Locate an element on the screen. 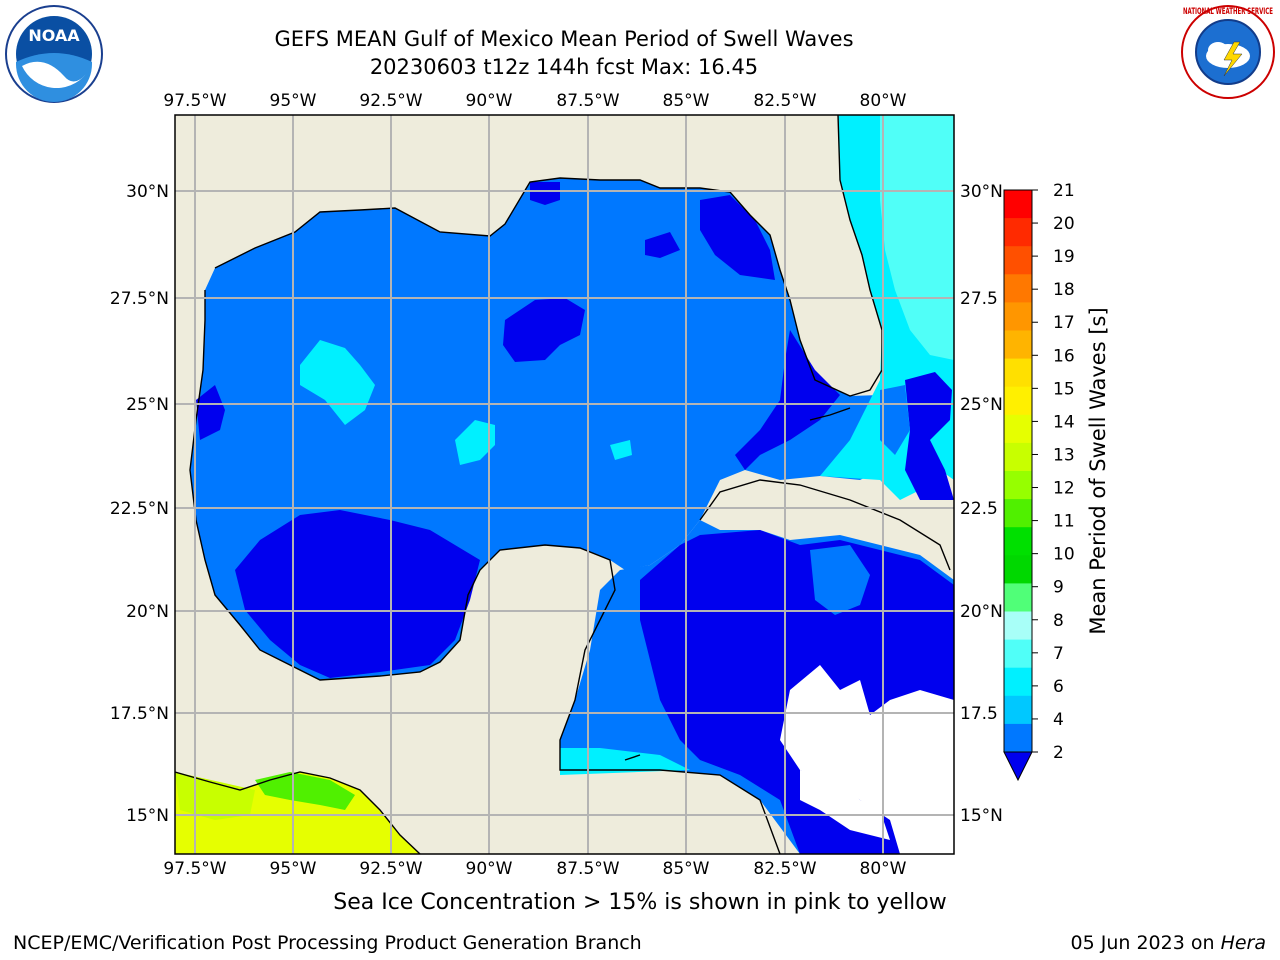 The height and width of the screenshot is (960, 1280). colorbar-tick-label: 11 is located at coordinates (1064, 522).